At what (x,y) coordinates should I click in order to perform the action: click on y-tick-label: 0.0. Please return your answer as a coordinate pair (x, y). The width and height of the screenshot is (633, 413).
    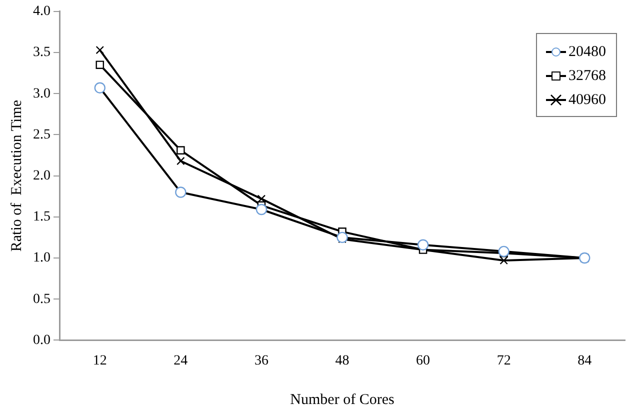
    Looking at the image, I should click on (41, 340).